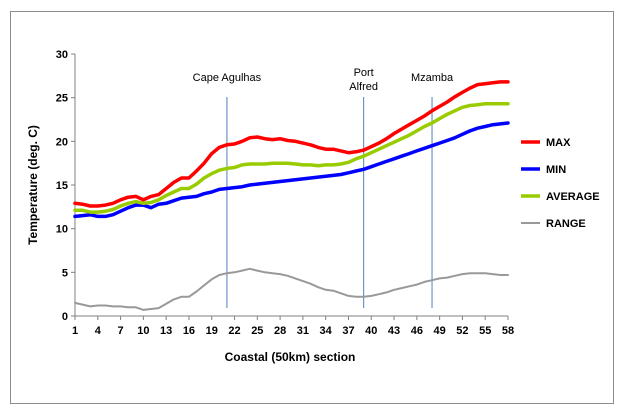 This screenshot has width=625, height=420. What do you see at coordinates (462, 331) in the screenshot?
I see `x-tick-label: 52` at bounding box center [462, 331].